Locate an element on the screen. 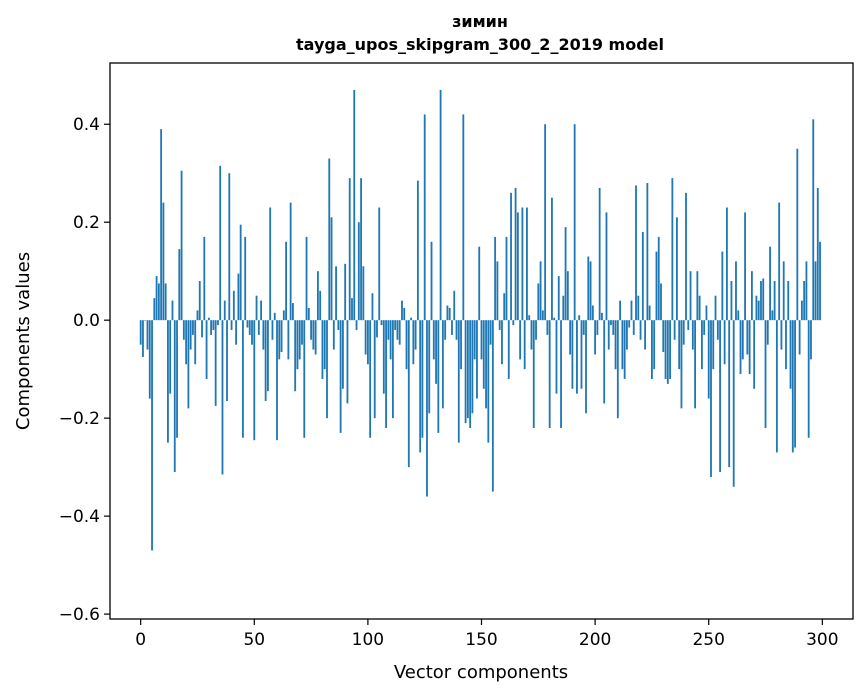 This screenshot has width=867, height=696. y-tick-label: −0.4 is located at coordinates (79, 517).